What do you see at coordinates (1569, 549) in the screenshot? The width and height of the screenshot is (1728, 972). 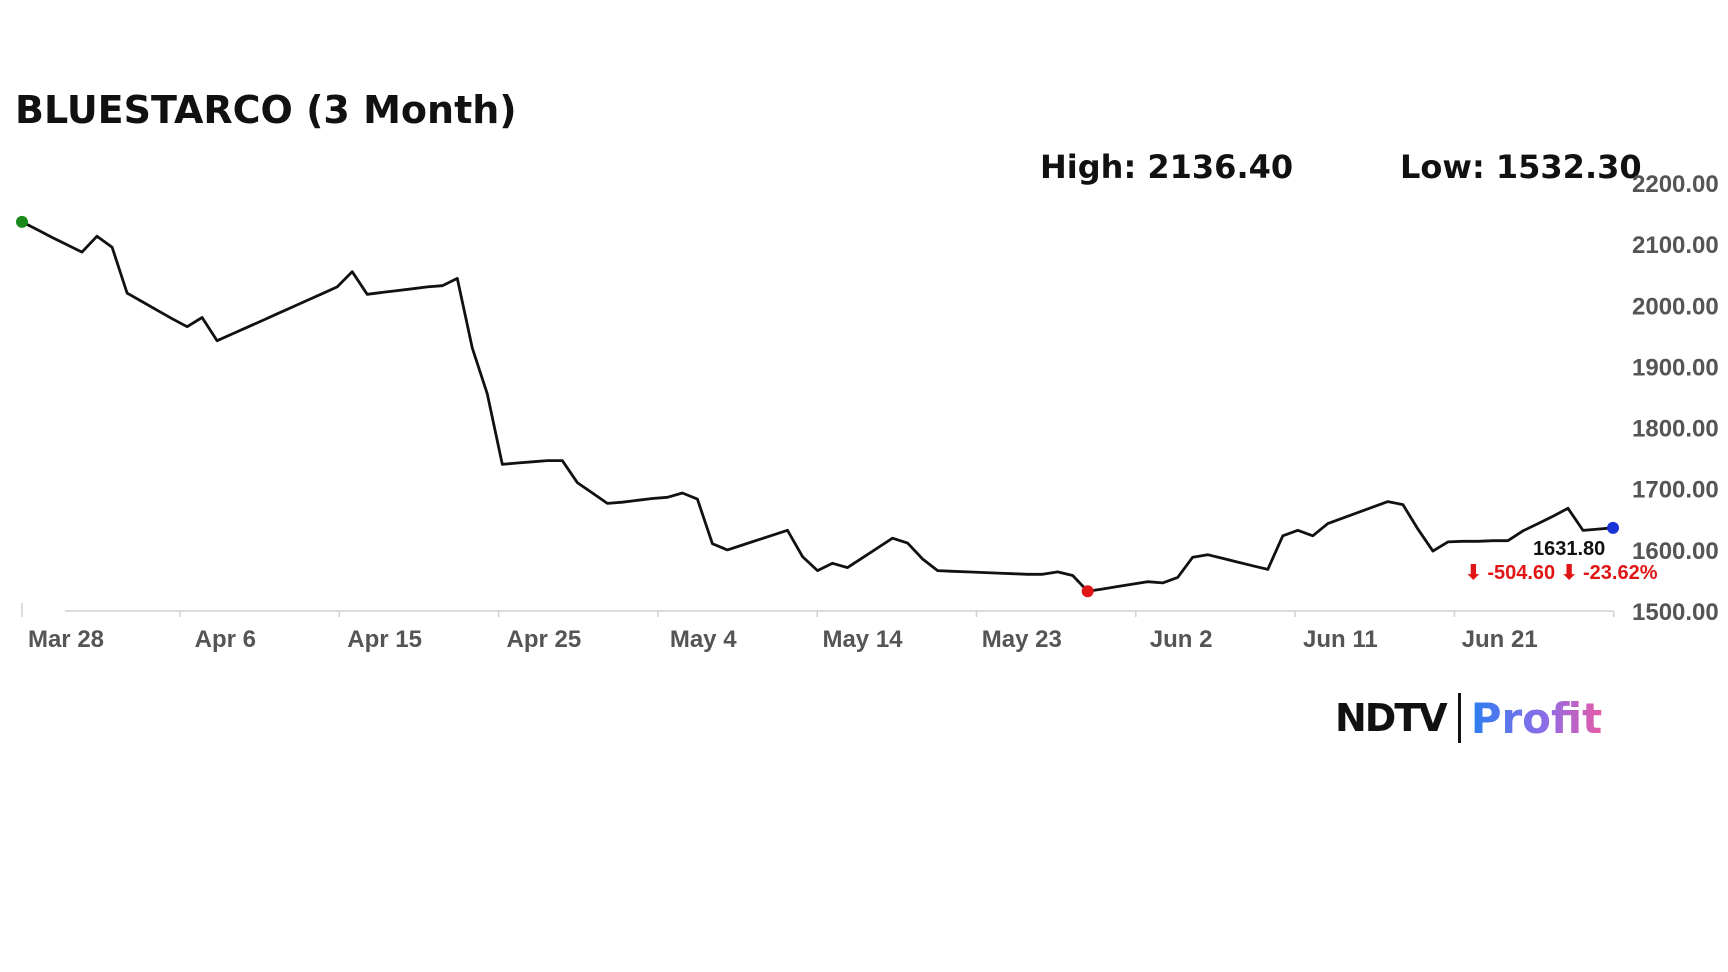 I see `last-price-label: 1631.80` at bounding box center [1569, 549].